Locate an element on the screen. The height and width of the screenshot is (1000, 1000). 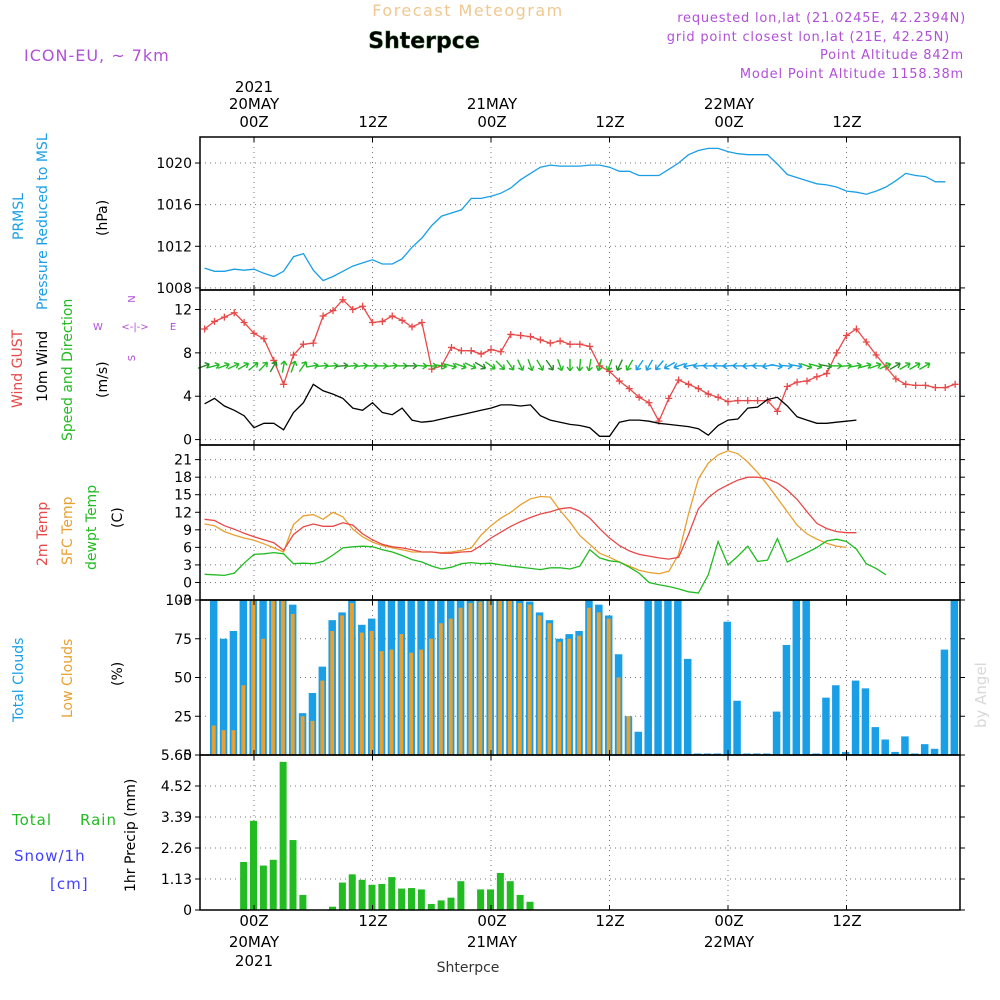
header-grid-point: grid point closest lon,lat (21E, 42.25N) is located at coordinates (808, 37).